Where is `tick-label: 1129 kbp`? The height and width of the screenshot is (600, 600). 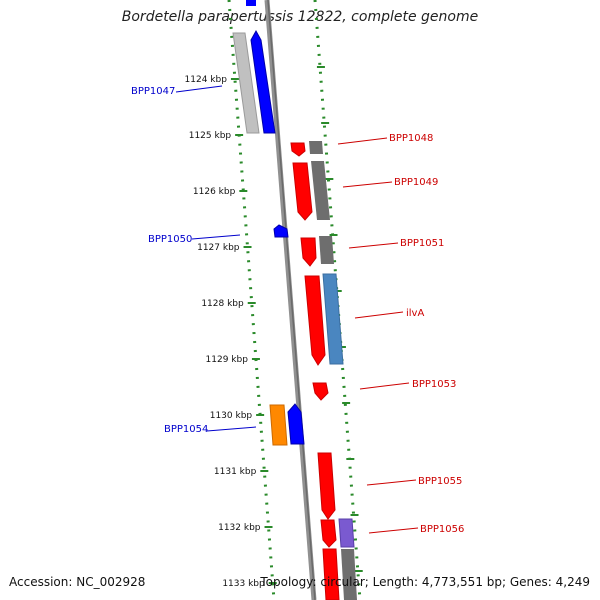 tick-label: 1129 kbp is located at coordinates (227, 360).